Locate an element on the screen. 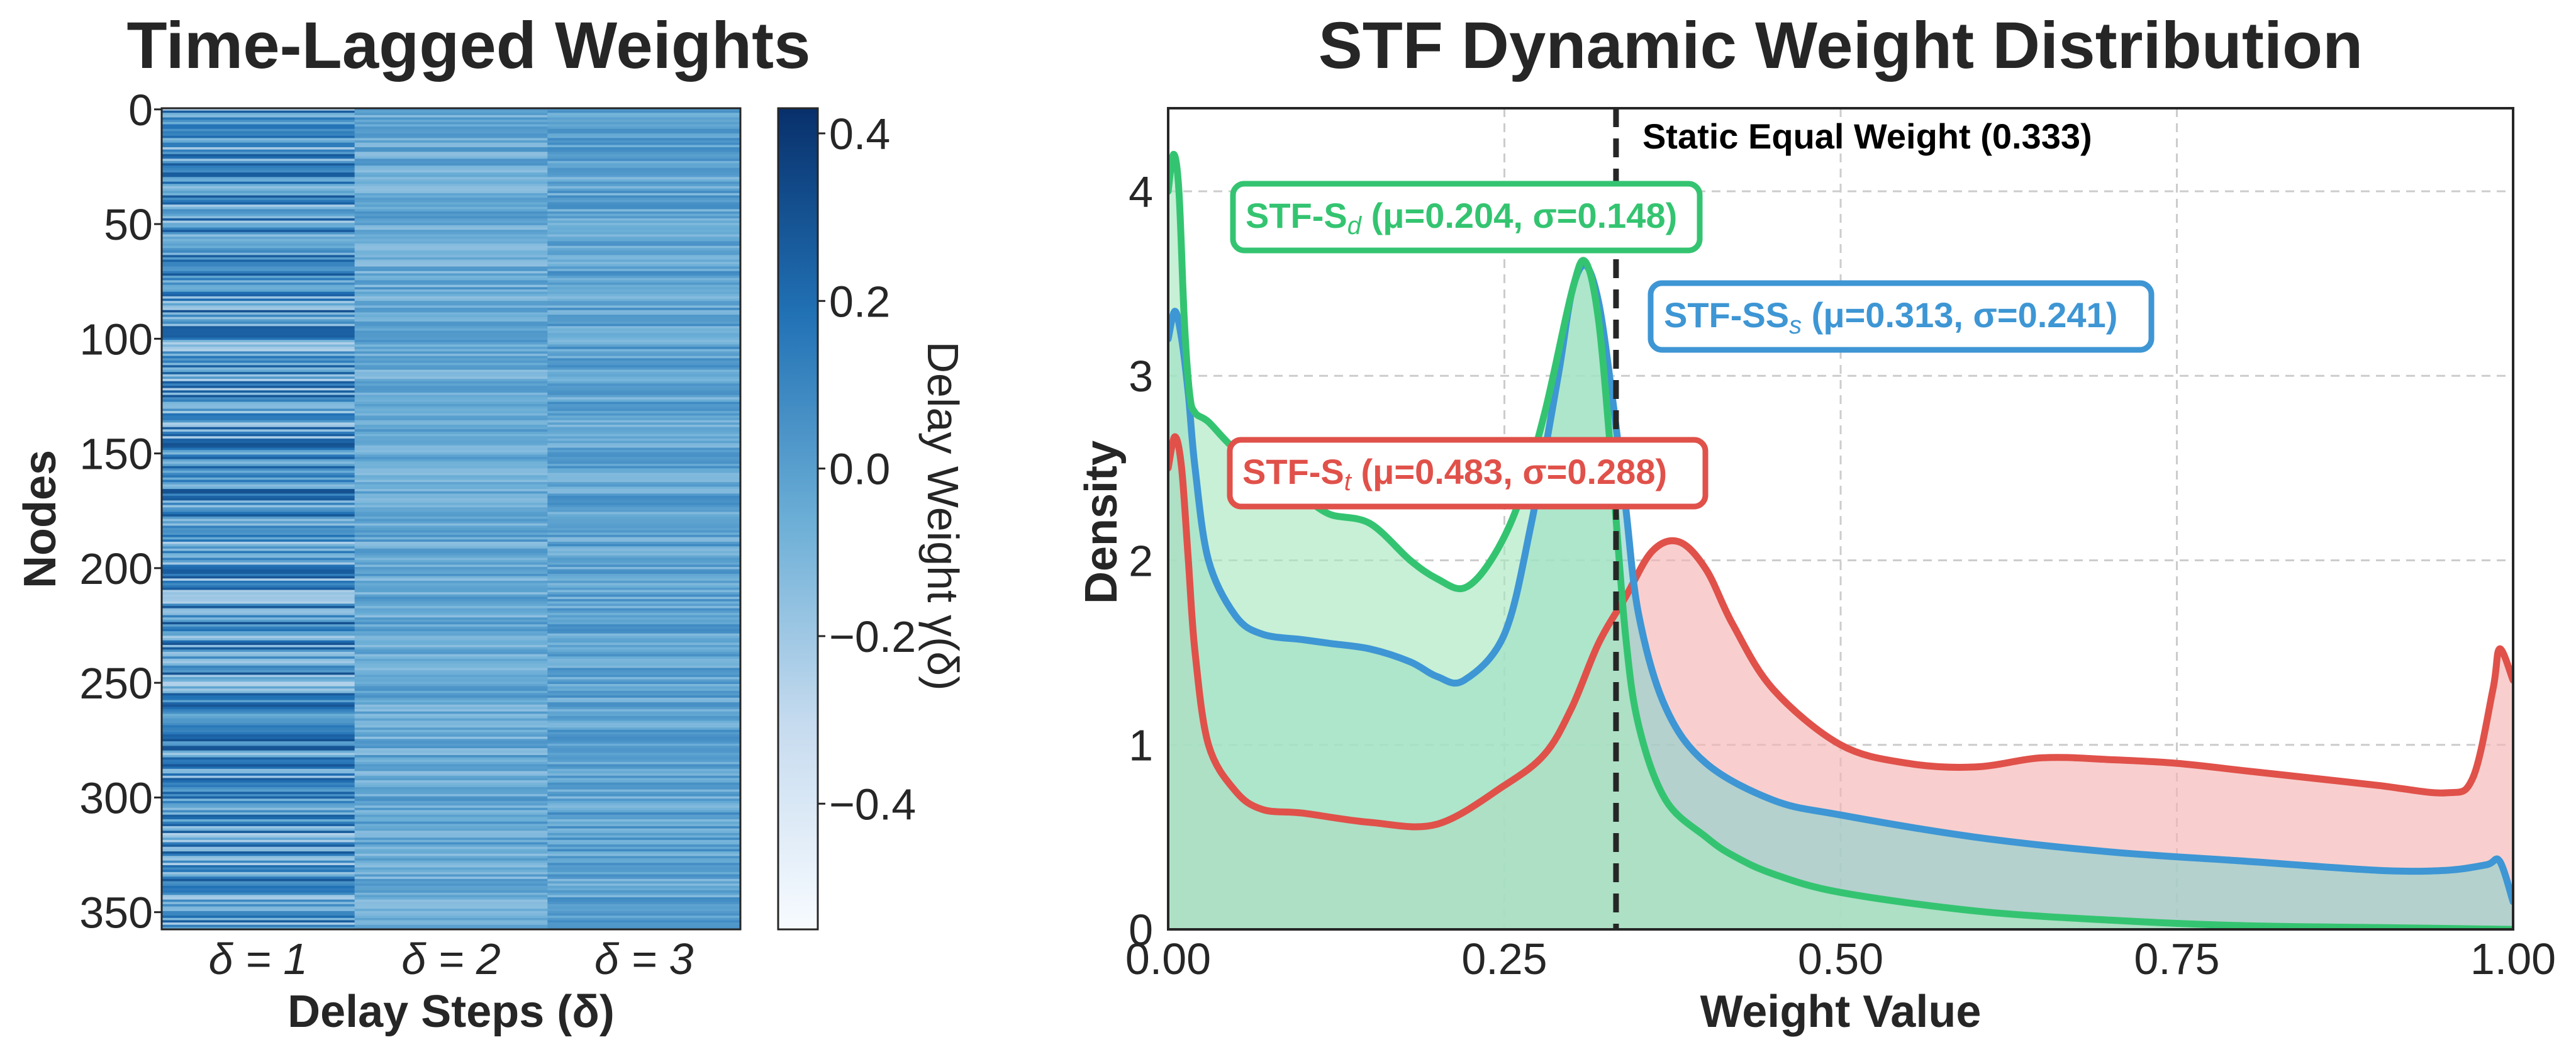 The width and height of the screenshot is (2576, 1059). heatmap-x-tick-label: δ = 3 is located at coordinates (644, 959).